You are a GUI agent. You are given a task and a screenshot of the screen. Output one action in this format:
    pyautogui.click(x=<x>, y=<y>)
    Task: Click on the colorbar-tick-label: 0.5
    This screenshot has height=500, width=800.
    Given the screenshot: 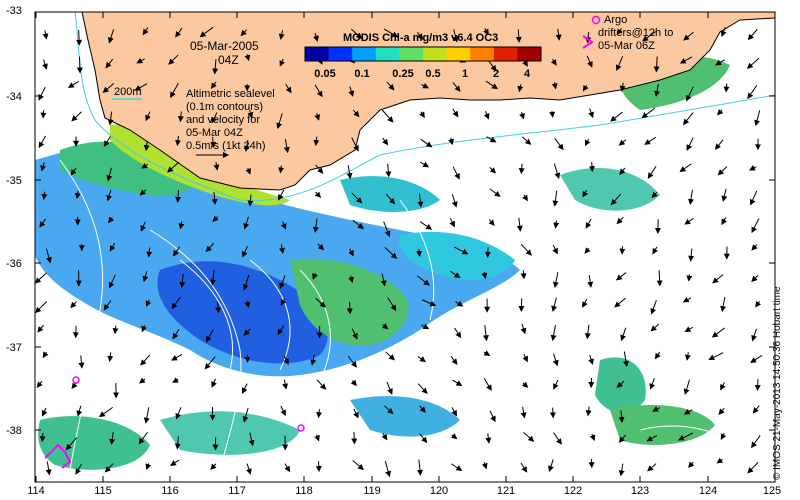 What is the action you would take?
    pyautogui.click(x=433, y=74)
    